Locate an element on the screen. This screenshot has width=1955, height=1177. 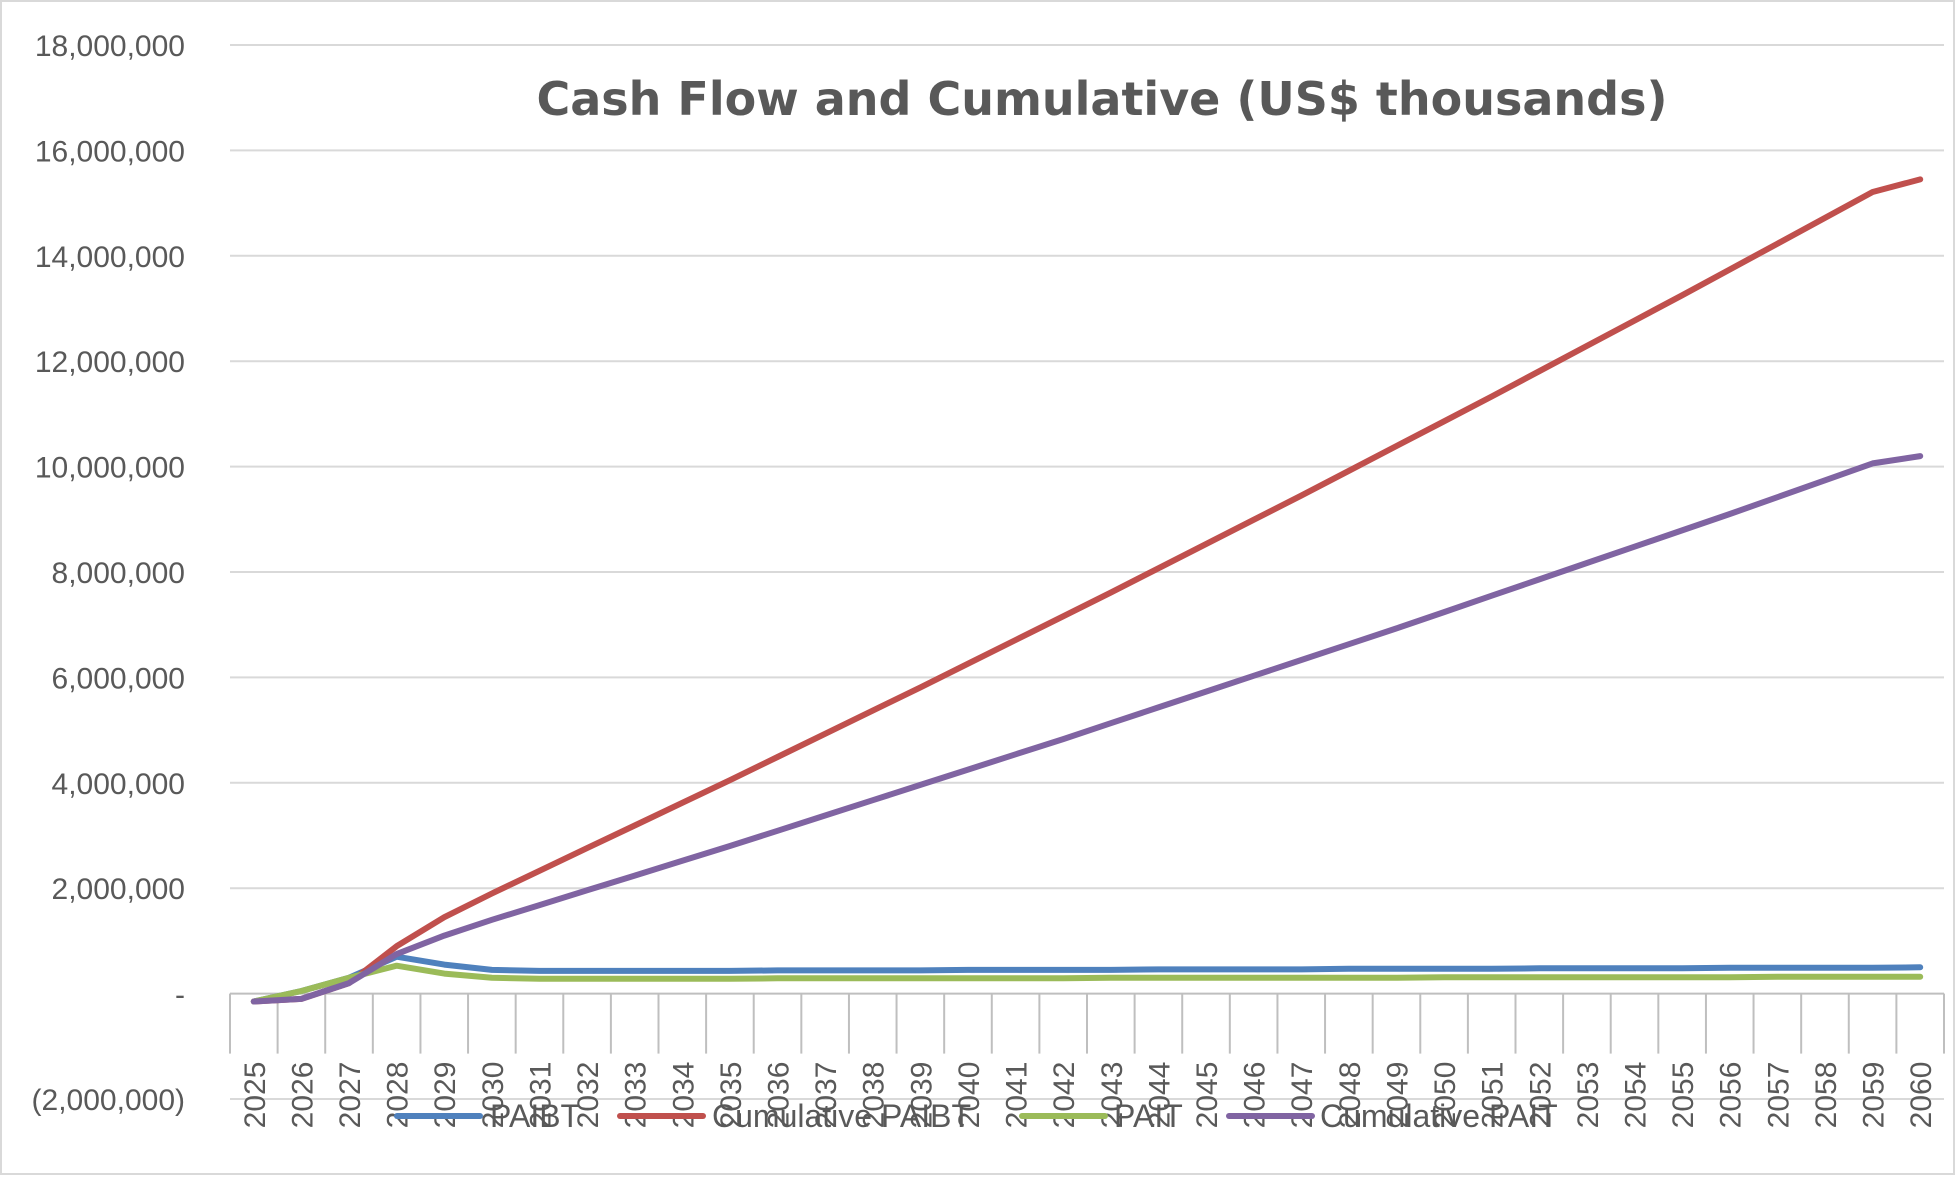
x-tick-label: 2039 is located at coordinates (921, 1095).